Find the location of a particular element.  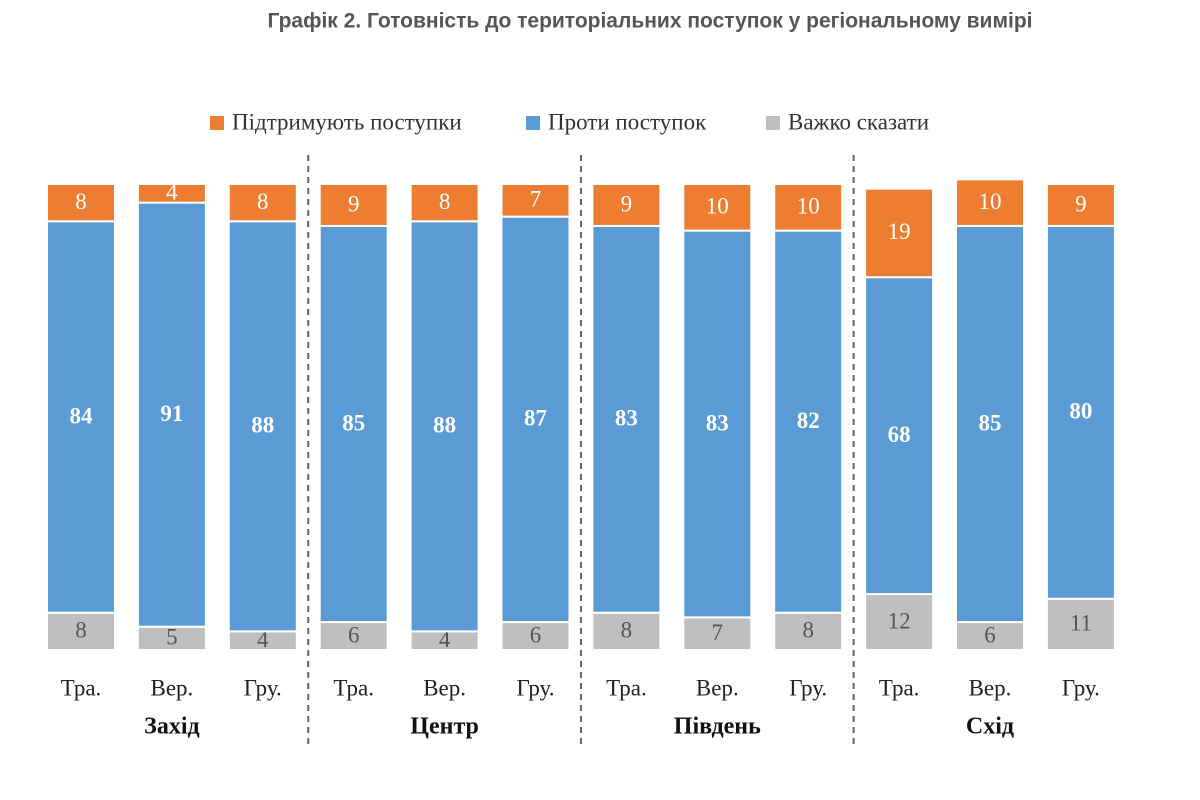

value-label: 68 is located at coordinates (899, 434).